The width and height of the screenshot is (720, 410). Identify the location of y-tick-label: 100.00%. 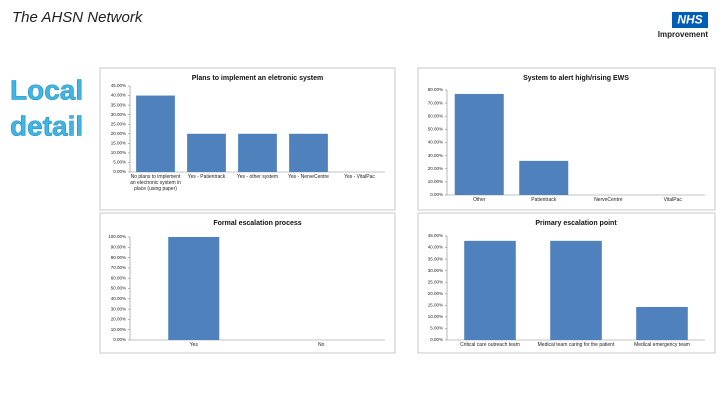
(117, 236).